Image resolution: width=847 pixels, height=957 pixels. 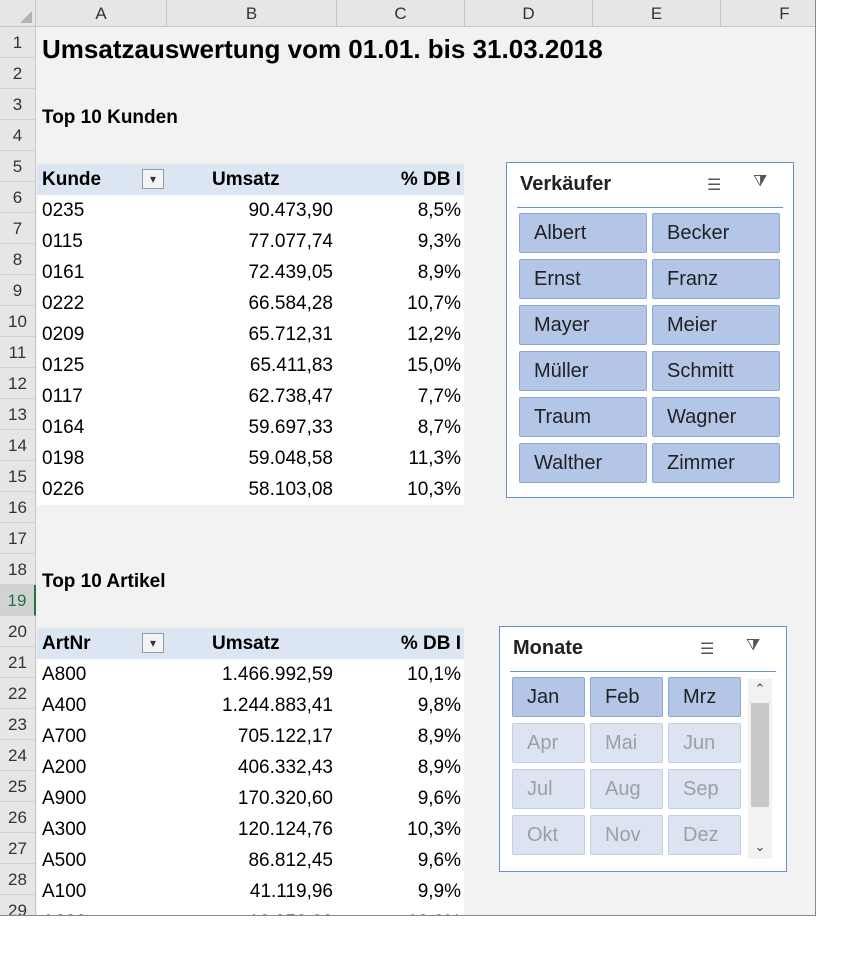 What do you see at coordinates (434, 489) in the screenshot?
I see `kunden-cell-db: 10,3%` at bounding box center [434, 489].